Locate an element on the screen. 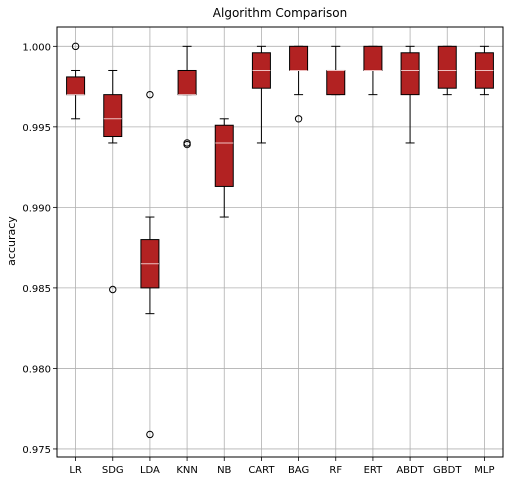 This screenshot has height=482, width=510. x-tick-label: NB is located at coordinates (224, 470).